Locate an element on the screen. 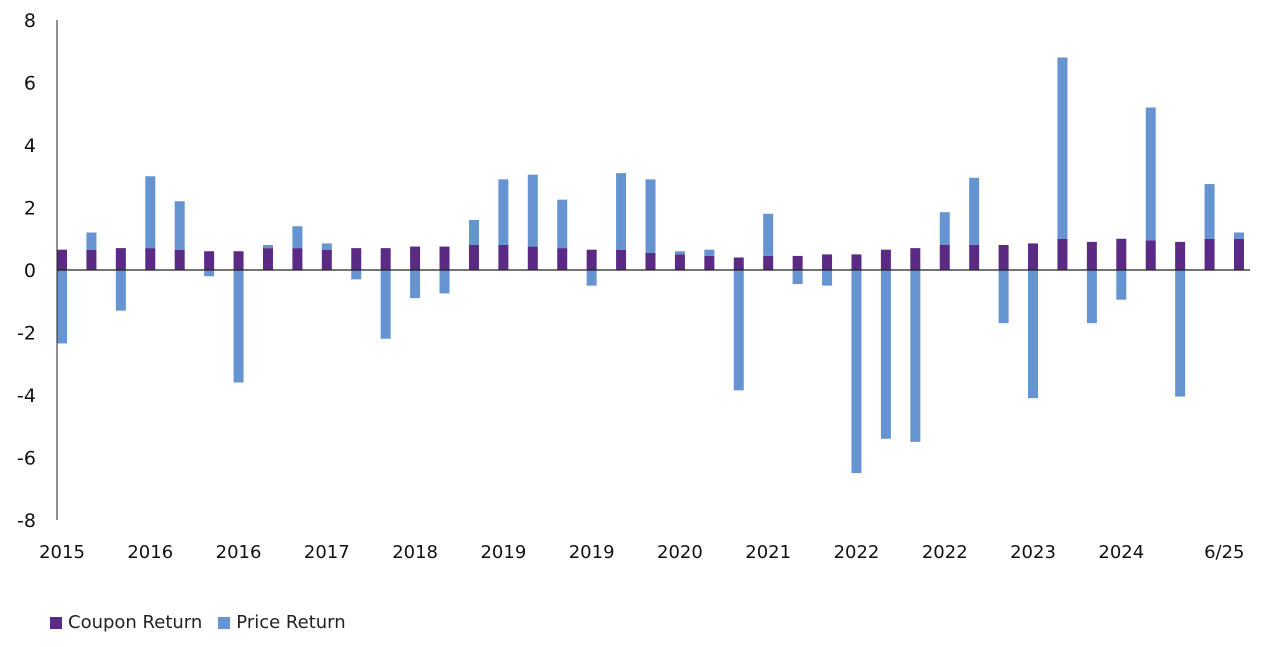 The width and height of the screenshot is (1280, 647). legend-item-coupon: Coupon Return is located at coordinates (126, 622).